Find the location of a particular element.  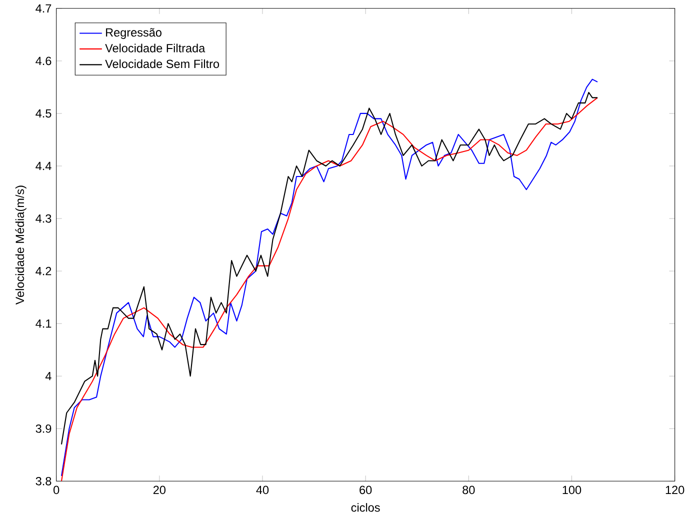

legend-label: Velocidade Sem Filtro is located at coordinates (162, 63).